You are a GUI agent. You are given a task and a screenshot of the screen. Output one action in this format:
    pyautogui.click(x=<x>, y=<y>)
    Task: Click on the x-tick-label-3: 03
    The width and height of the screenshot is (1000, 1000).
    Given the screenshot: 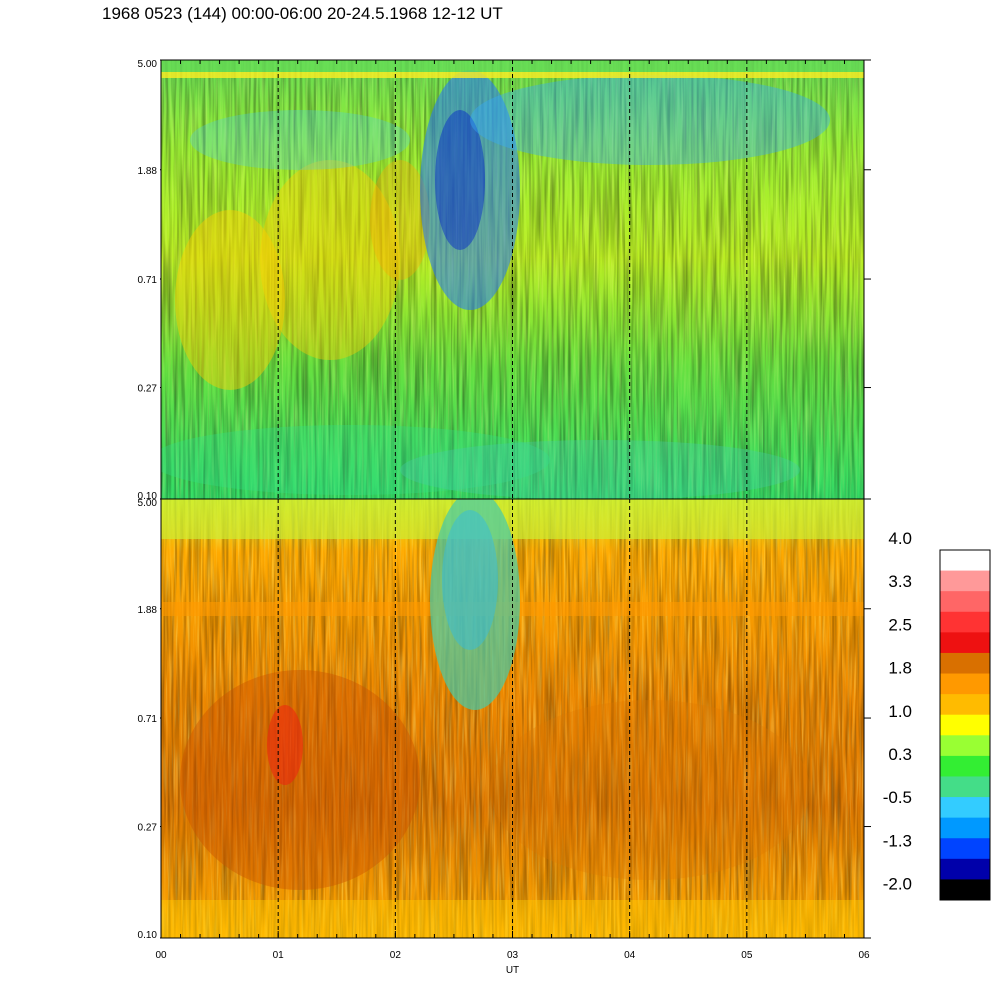 What is the action you would take?
    pyautogui.click(x=513, y=955)
    